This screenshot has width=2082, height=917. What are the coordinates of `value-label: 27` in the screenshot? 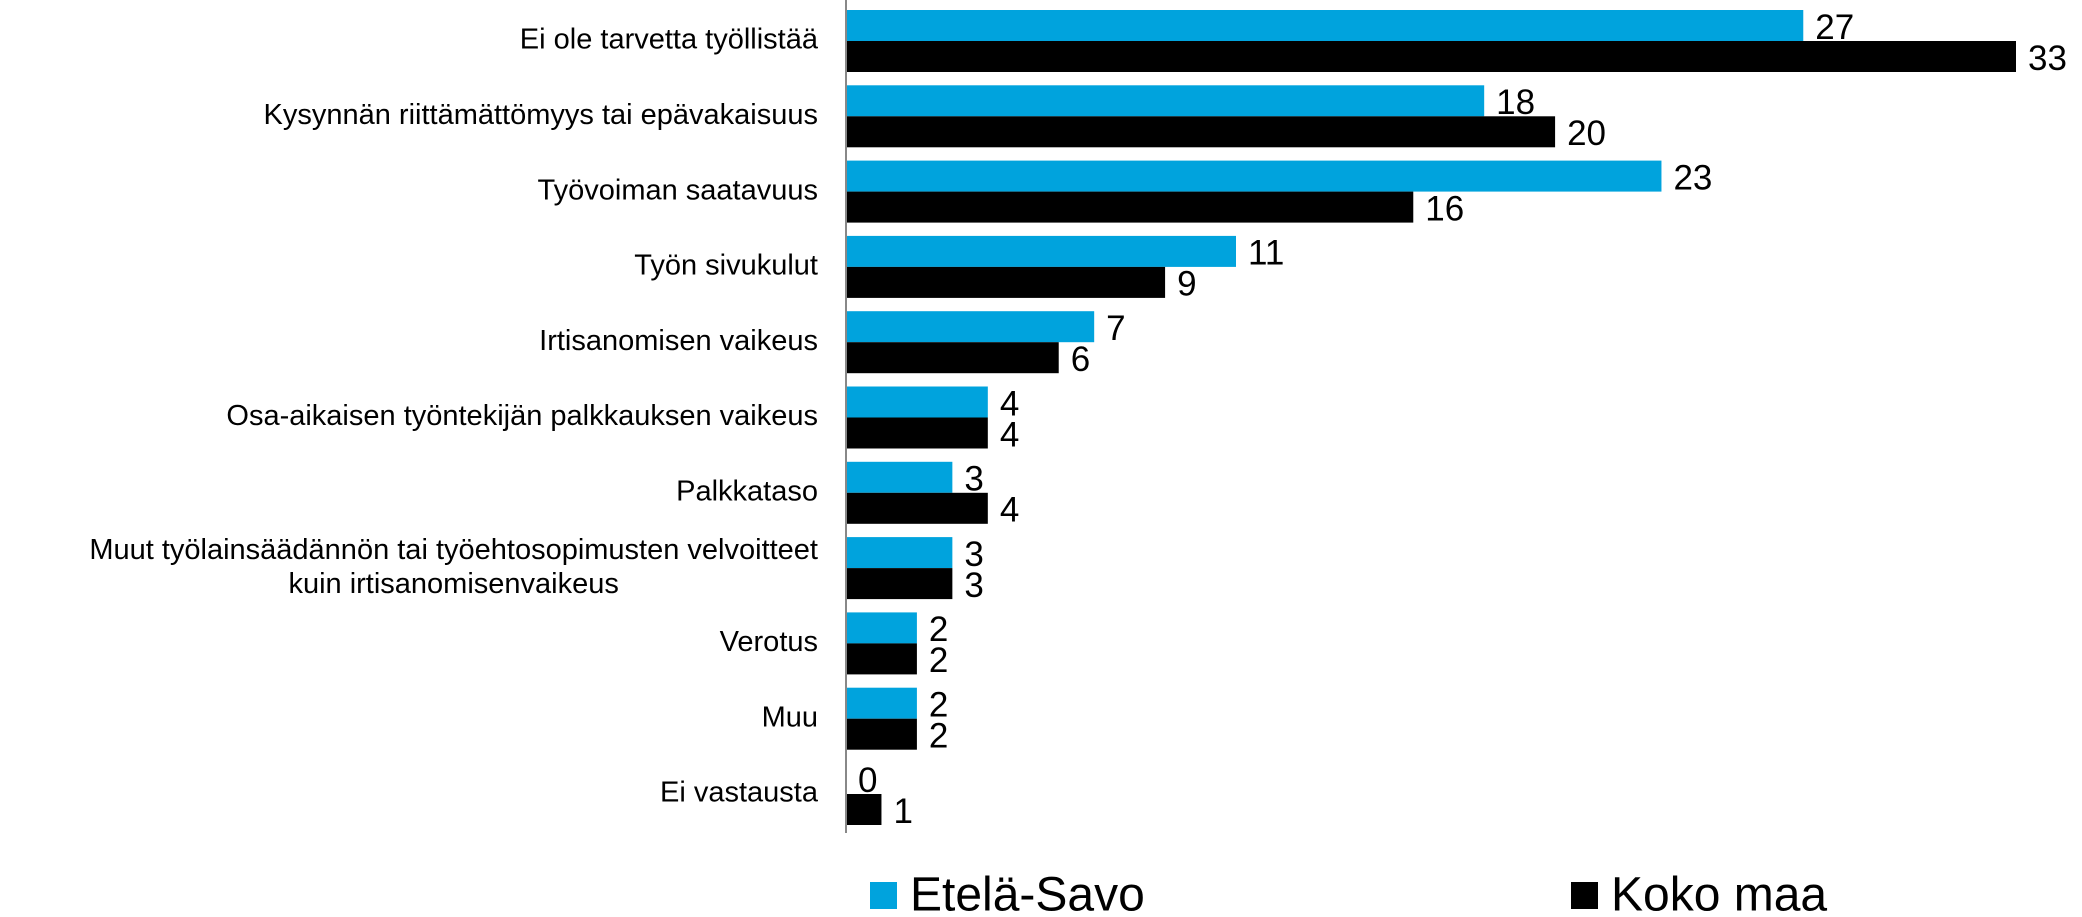 It's located at (1834, 27).